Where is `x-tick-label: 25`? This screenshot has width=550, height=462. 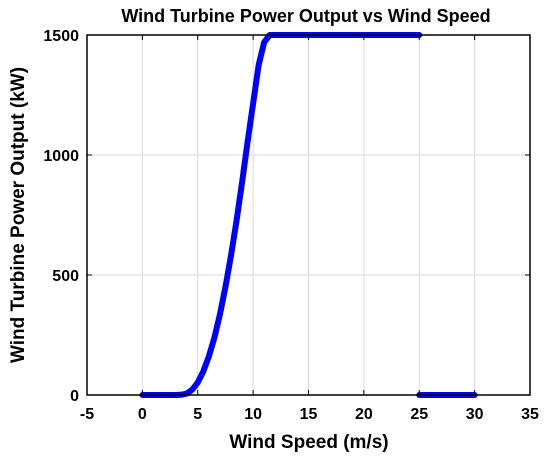
x-tick-label: 25 is located at coordinates (419, 414).